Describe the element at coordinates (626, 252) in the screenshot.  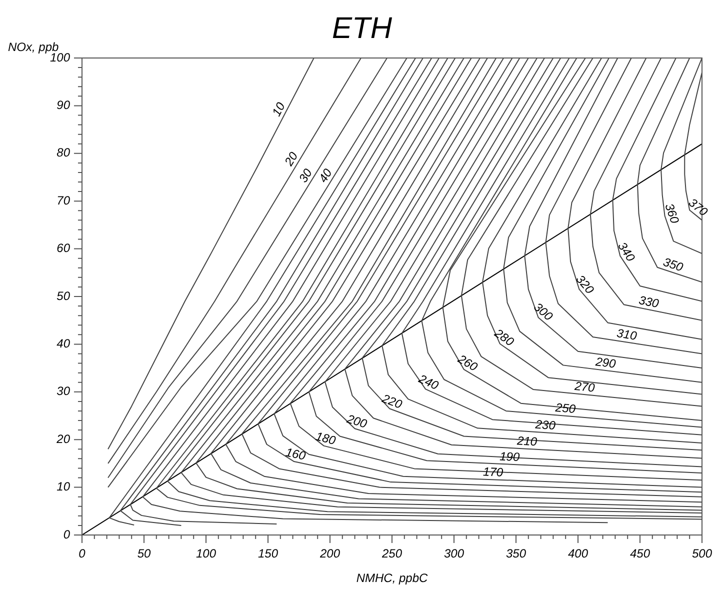
I see `text: 340` at that location.